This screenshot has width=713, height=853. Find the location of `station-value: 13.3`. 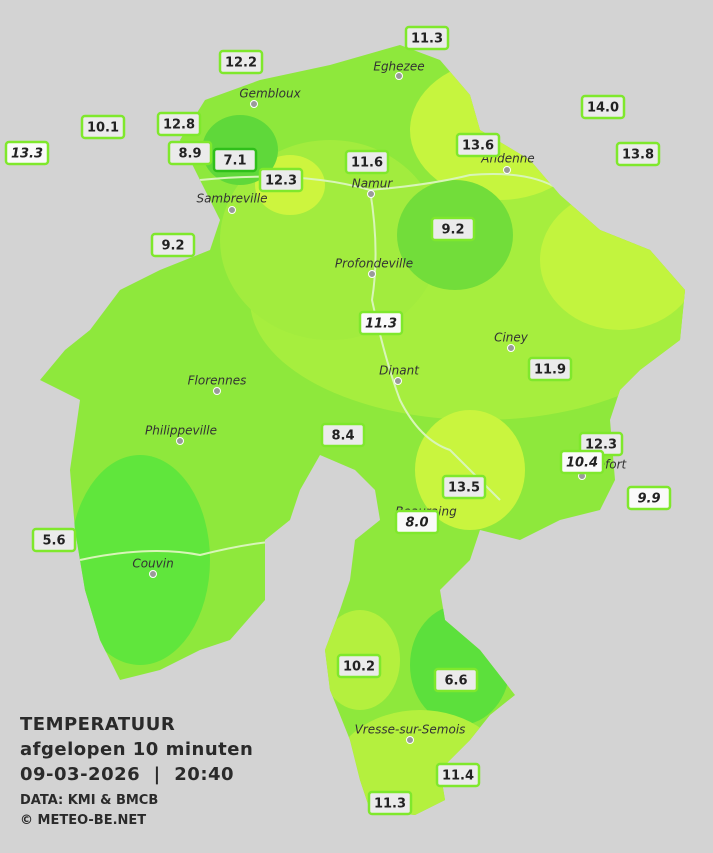

station-value: 13.3 is located at coordinates (27, 154).